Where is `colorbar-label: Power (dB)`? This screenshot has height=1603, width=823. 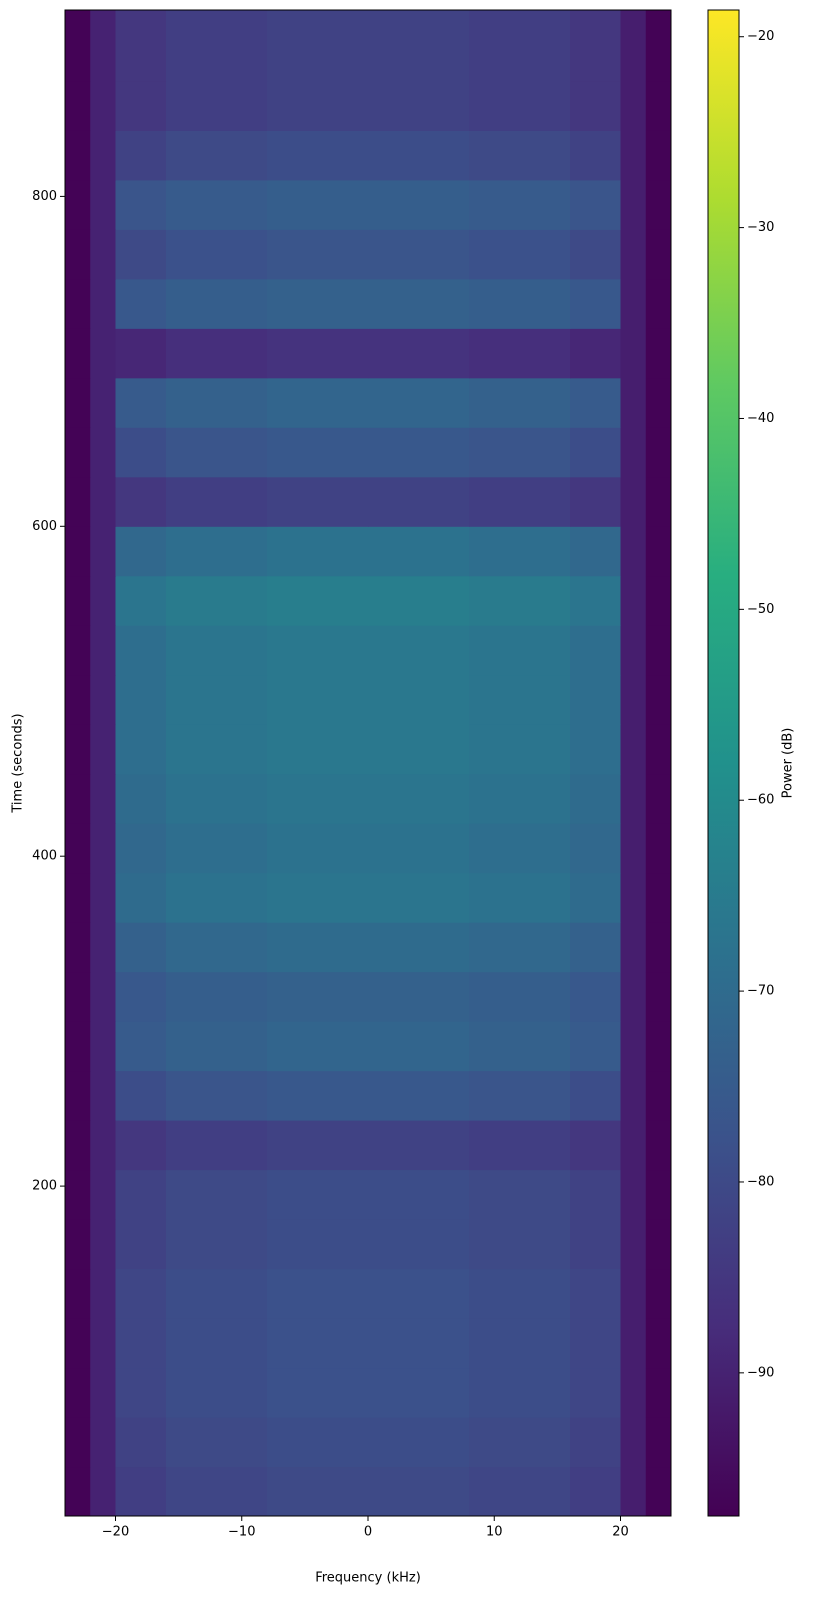 colorbar-label: Power (dB) is located at coordinates (788, 763).